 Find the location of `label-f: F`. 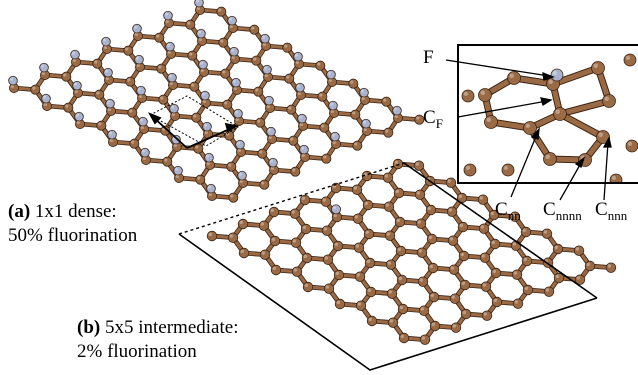

label-f: F is located at coordinates (428, 57).